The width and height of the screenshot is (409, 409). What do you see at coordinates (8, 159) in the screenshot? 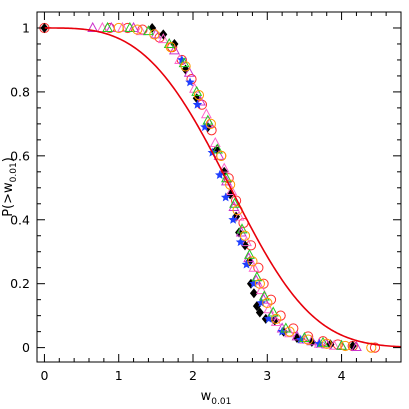
I see `y-axis-label-close: )` at bounding box center [8, 159].